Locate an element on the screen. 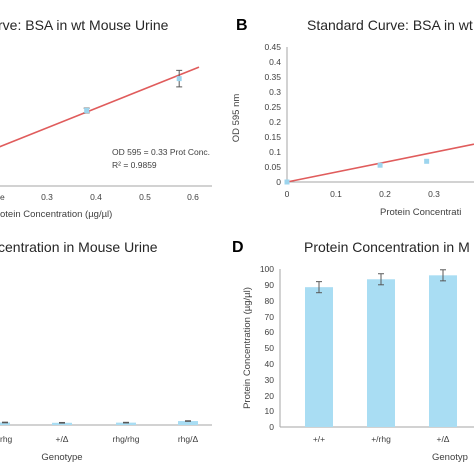  panel-b-xtick-0: 0 is located at coordinates (287, 194).